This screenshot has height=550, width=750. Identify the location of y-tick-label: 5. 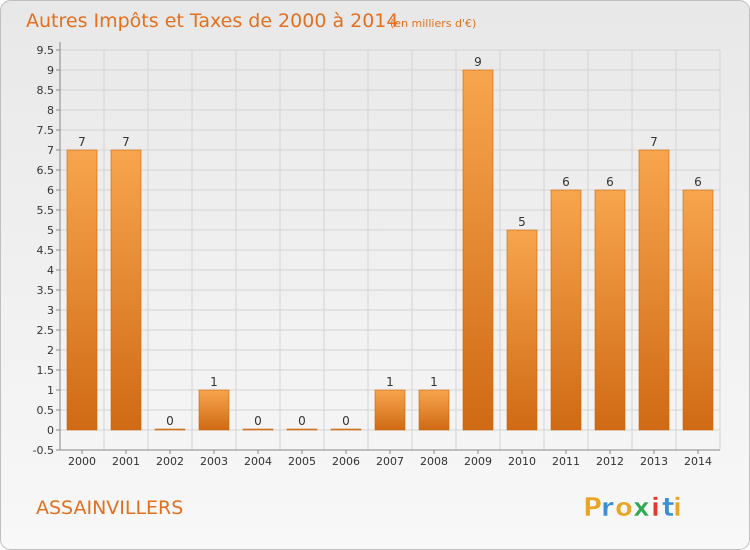
(50, 230).